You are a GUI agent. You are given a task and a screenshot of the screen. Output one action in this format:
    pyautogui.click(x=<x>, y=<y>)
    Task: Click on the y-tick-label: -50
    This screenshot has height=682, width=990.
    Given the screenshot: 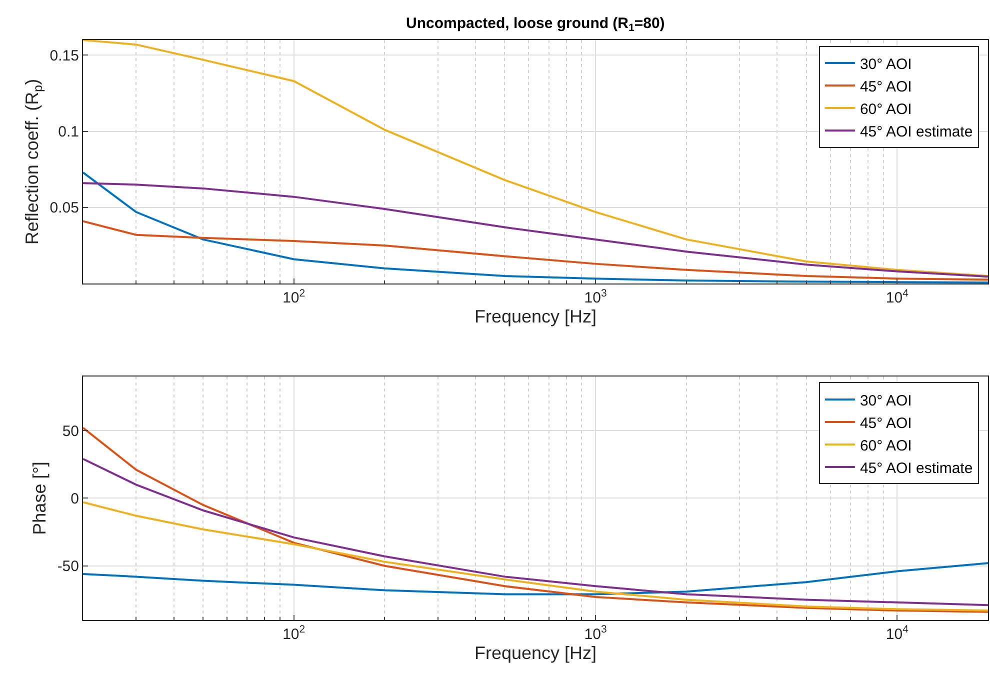 What is the action you would take?
    pyautogui.click(x=68, y=567)
    